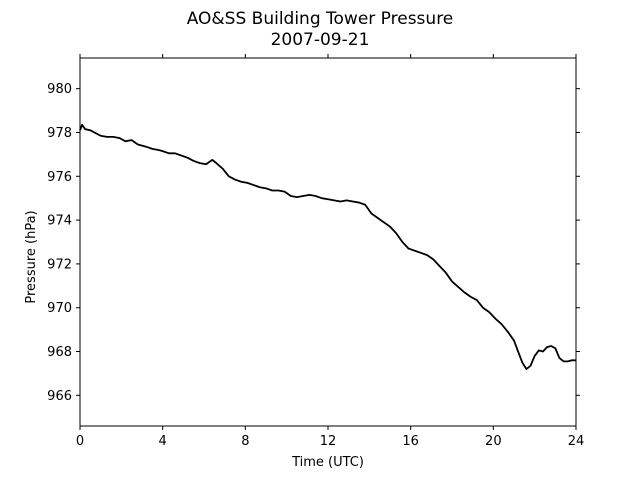  Describe the element at coordinates (59, 133) in the screenshot. I see `y-tick-label: 978` at that location.